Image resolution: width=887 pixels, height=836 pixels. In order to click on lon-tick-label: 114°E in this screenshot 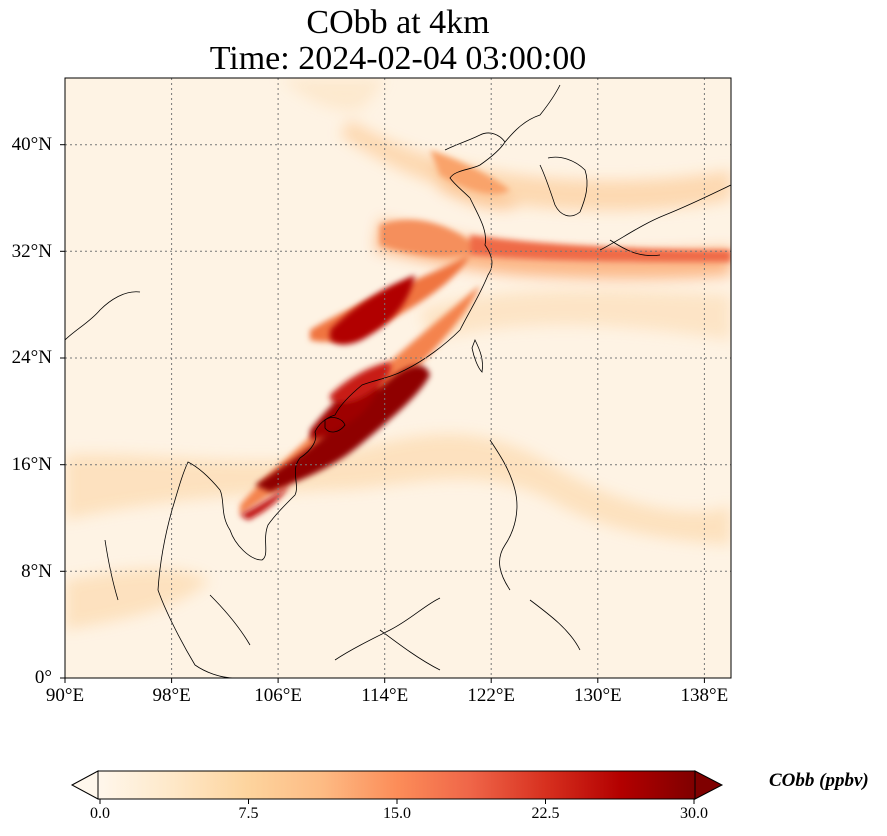, I will do `click(385, 695)`.